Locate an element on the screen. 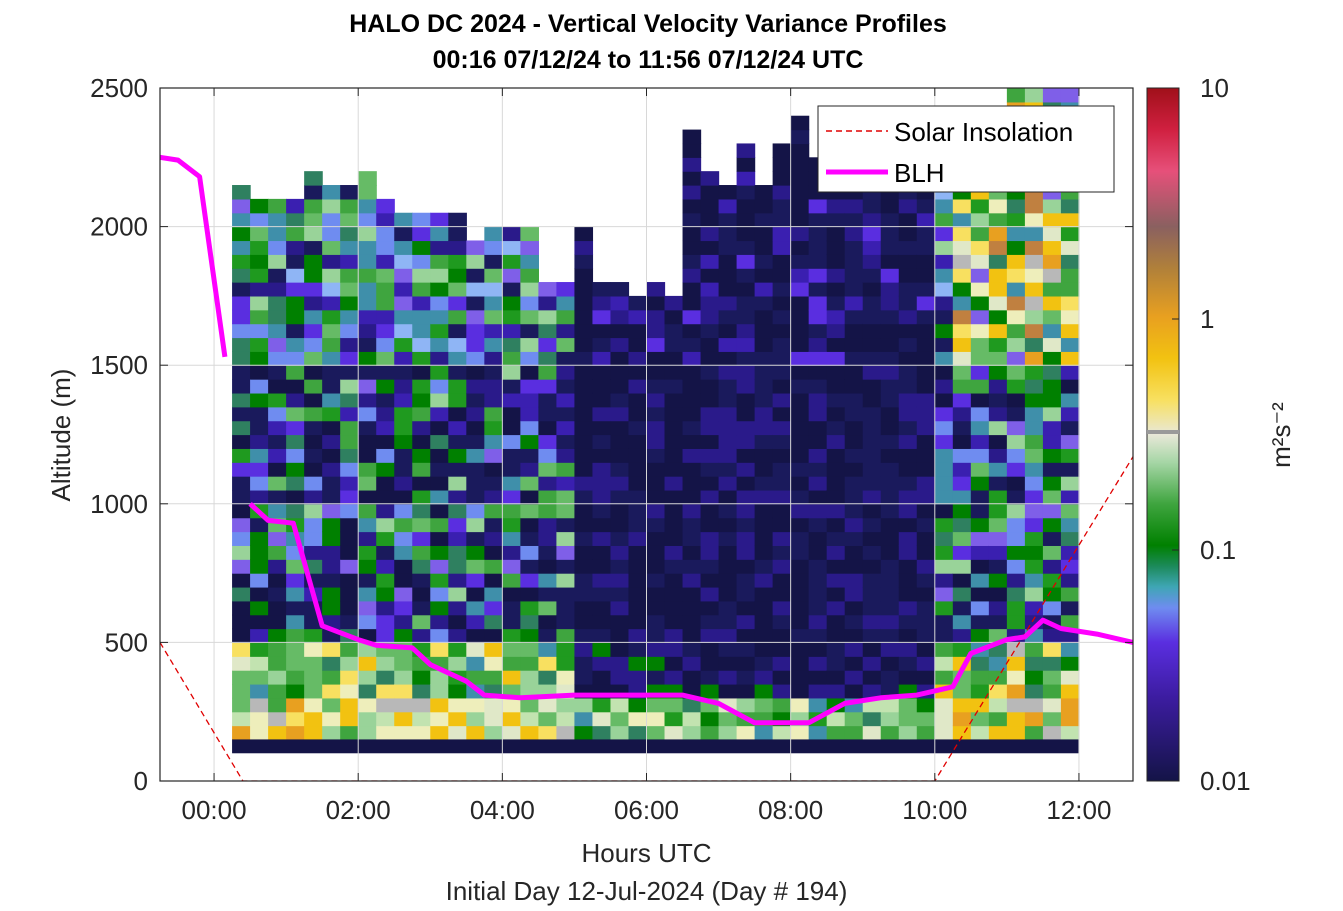  colorbar-tick-label: 10 is located at coordinates (1214, 88).